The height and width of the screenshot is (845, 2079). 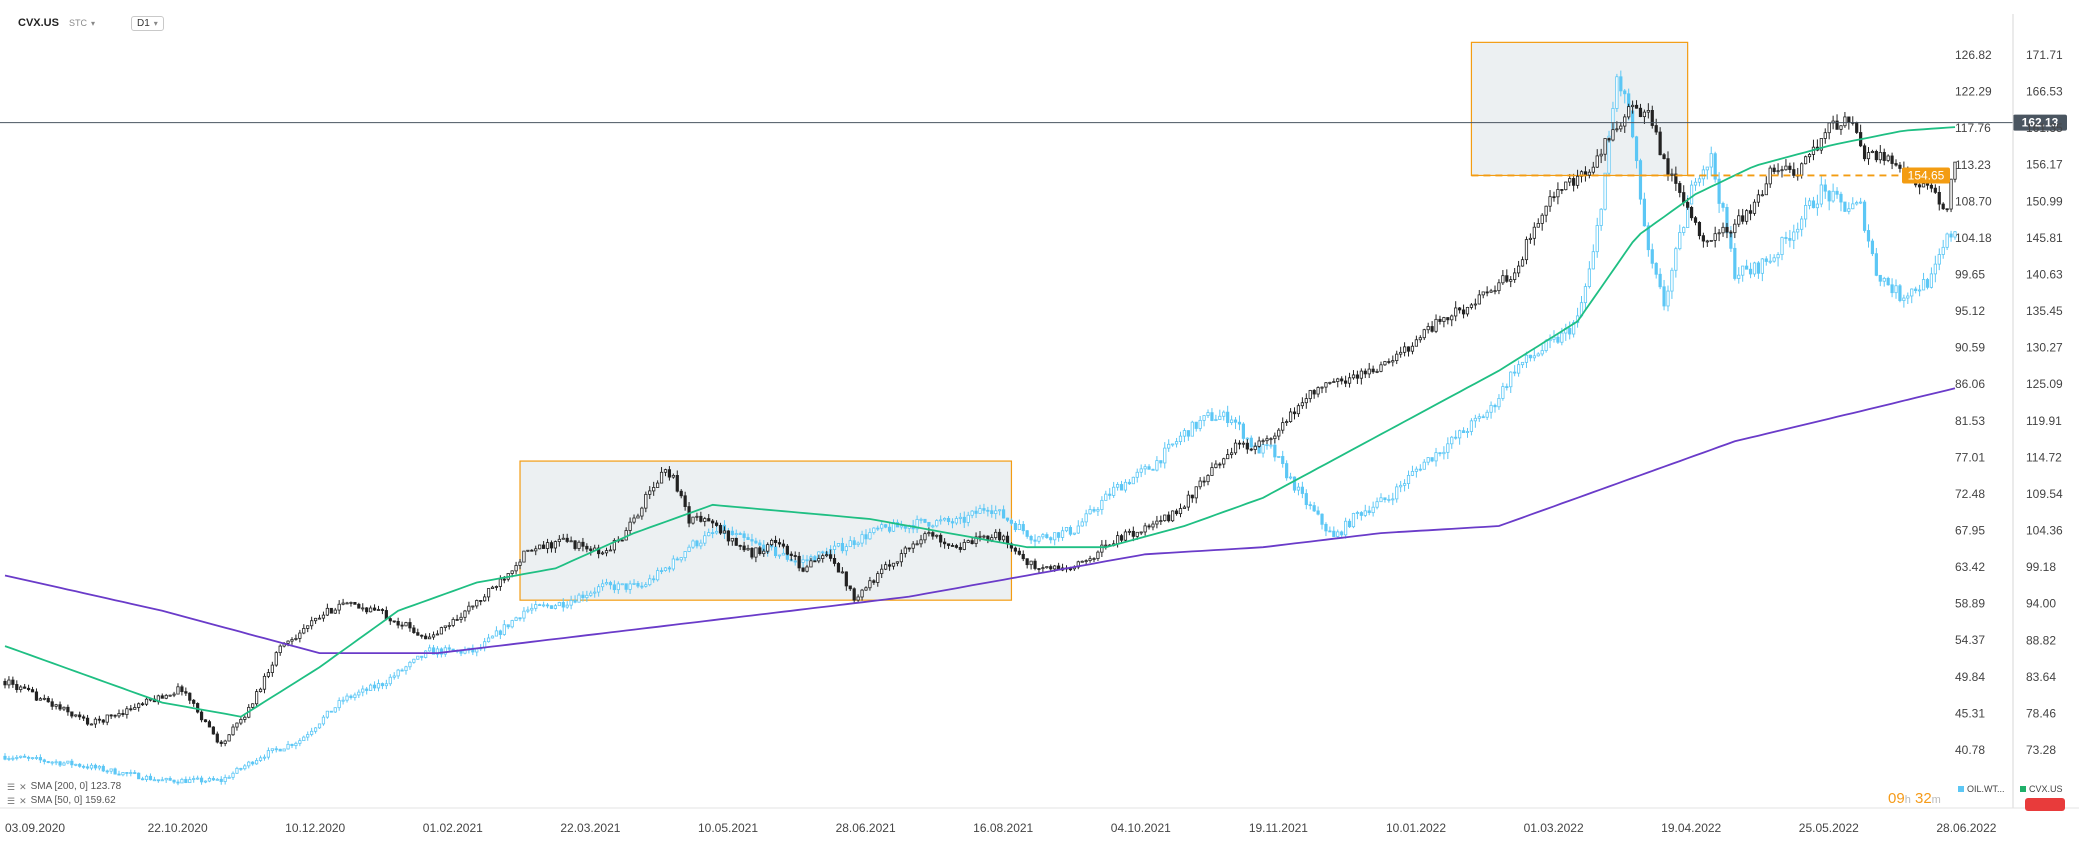 What do you see at coordinates (1973, 238) in the screenshot?
I see `left-axis-tick-label: 104.18` at bounding box center [1973, 238].